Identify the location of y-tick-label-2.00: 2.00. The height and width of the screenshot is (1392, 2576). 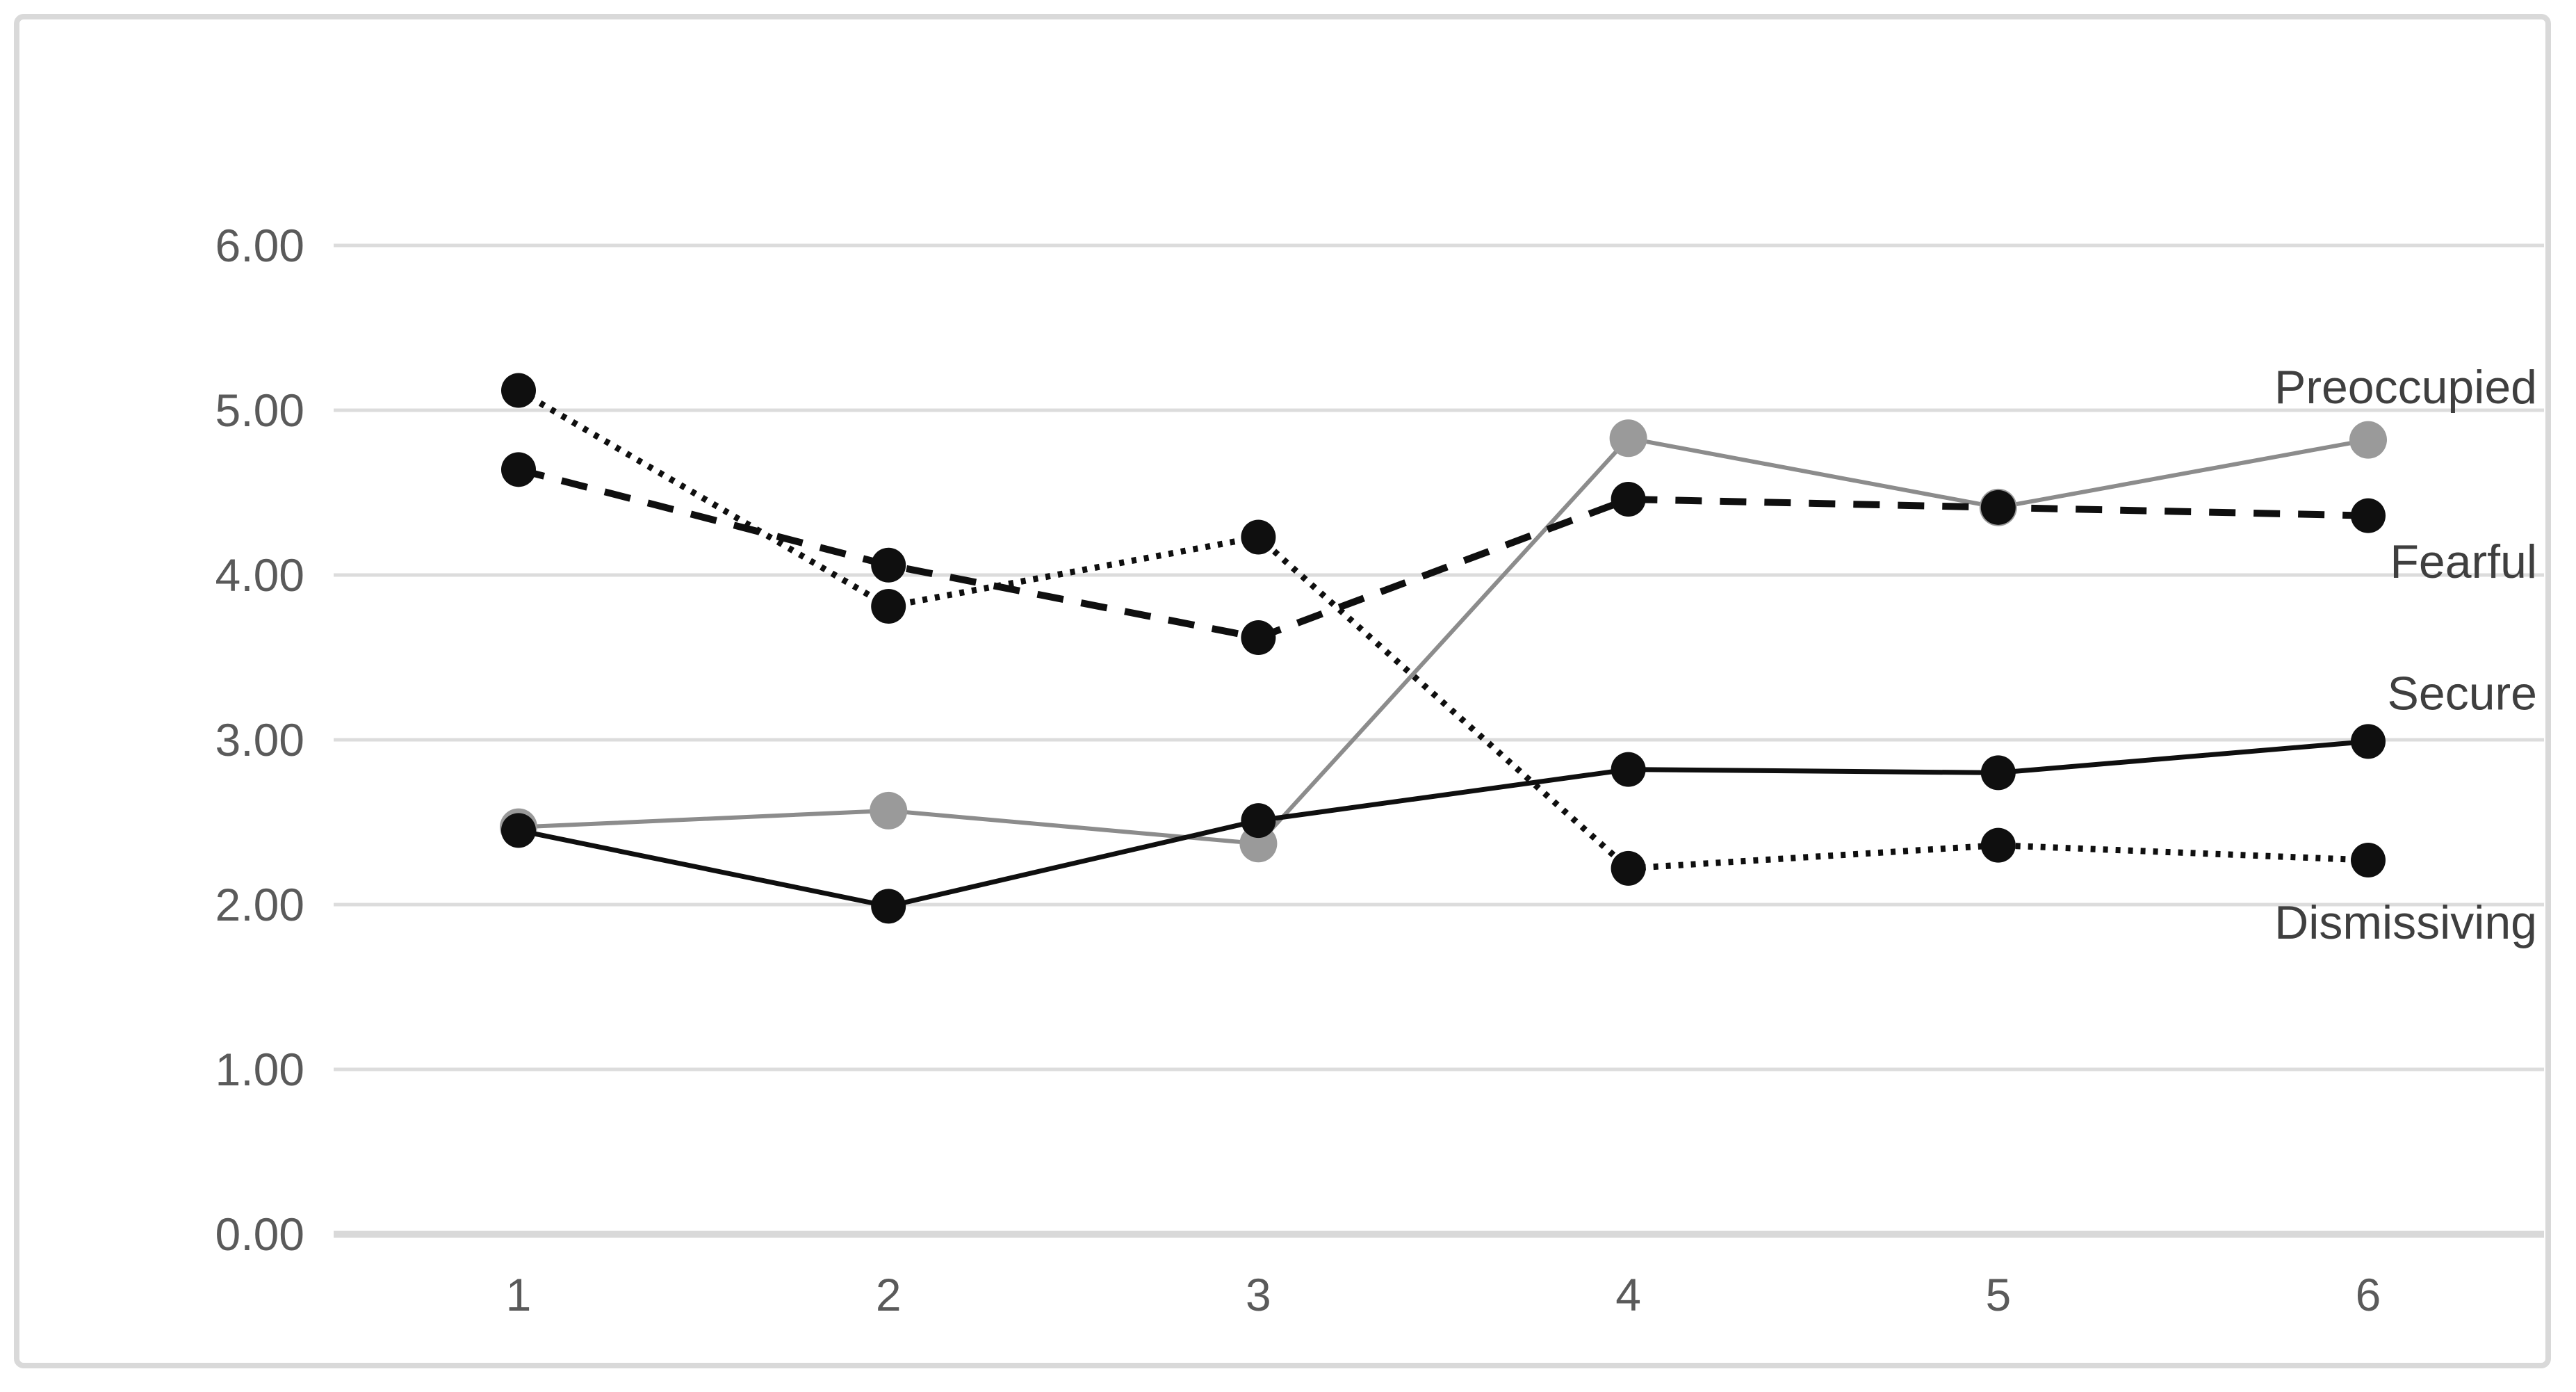
(259, 904).